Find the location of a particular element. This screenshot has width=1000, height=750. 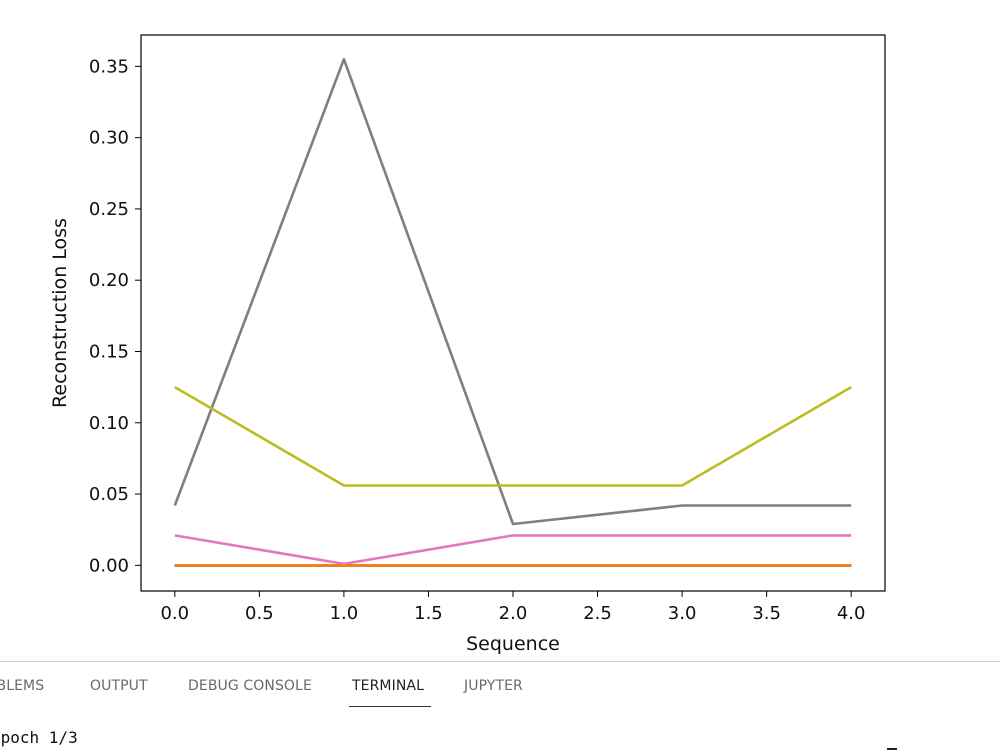

tab-debug-console: DEBUG CONSOLE is located at coordinates (250, 686).